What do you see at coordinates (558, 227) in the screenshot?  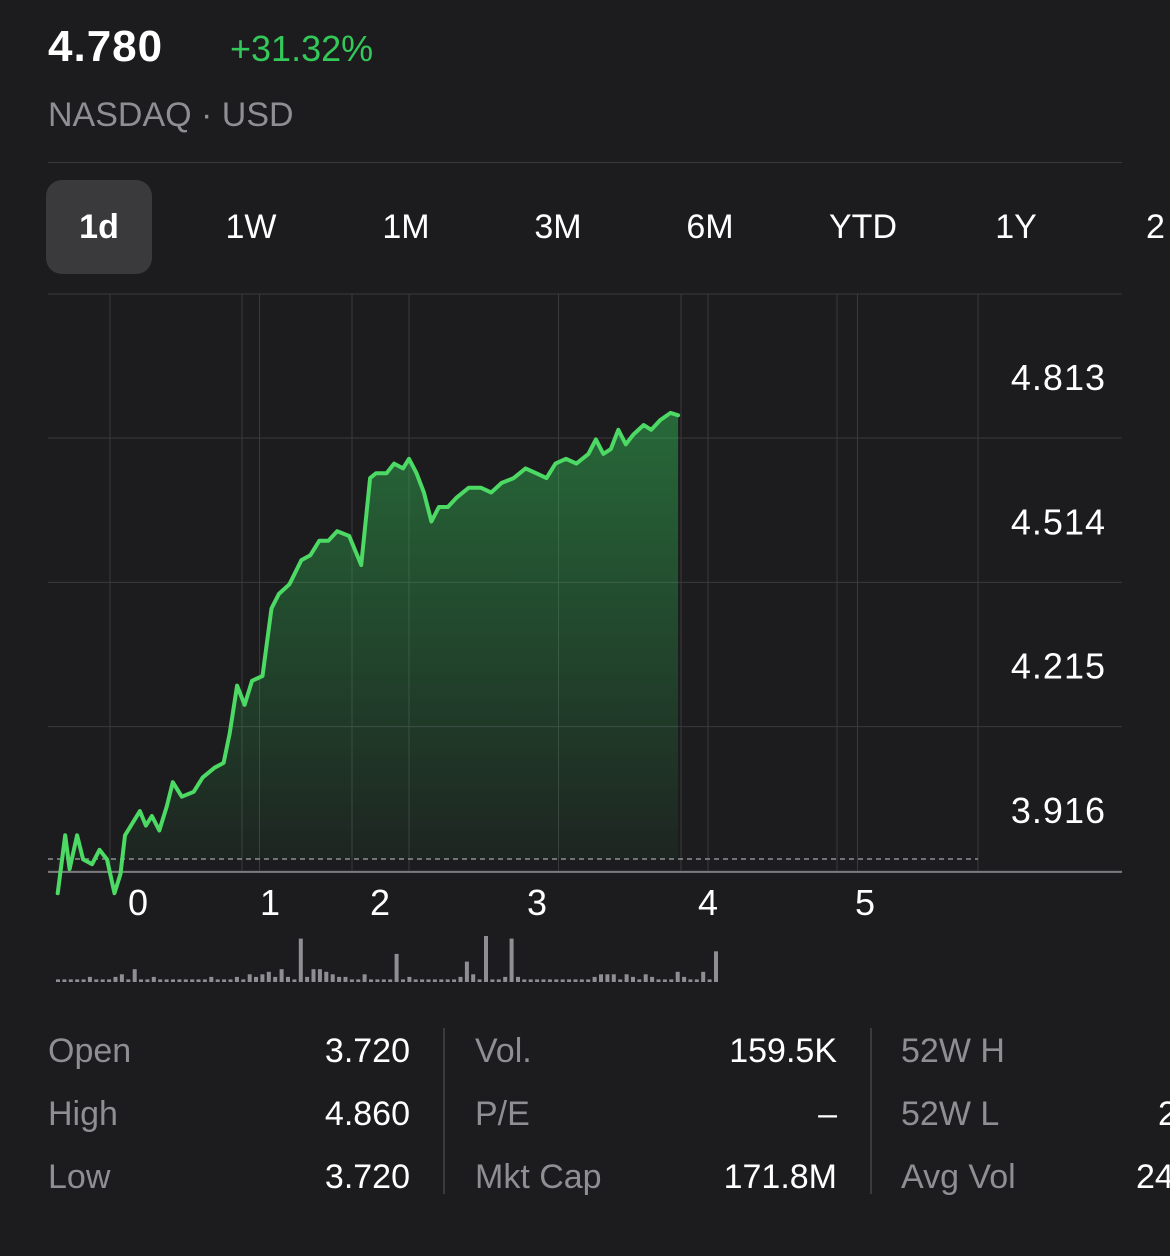 I see `tab-3m: 3M` at bounding box center [558, 227].